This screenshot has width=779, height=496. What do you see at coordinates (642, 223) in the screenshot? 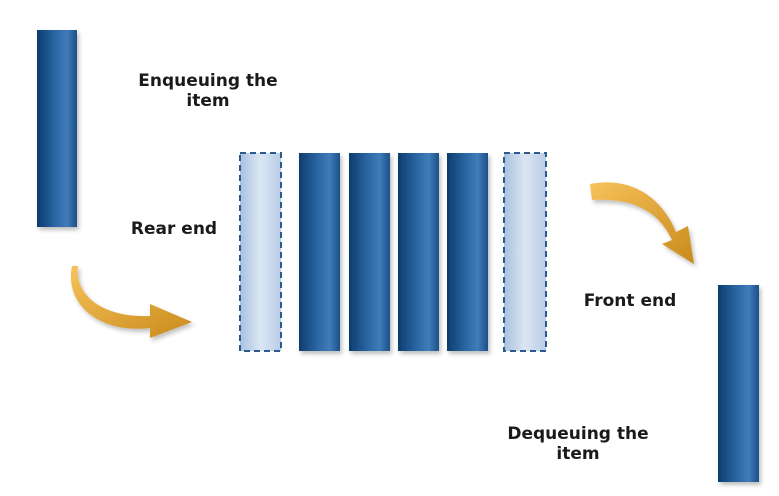
I see `dequeue-arrow-icon` at bounding box center [642, 223].